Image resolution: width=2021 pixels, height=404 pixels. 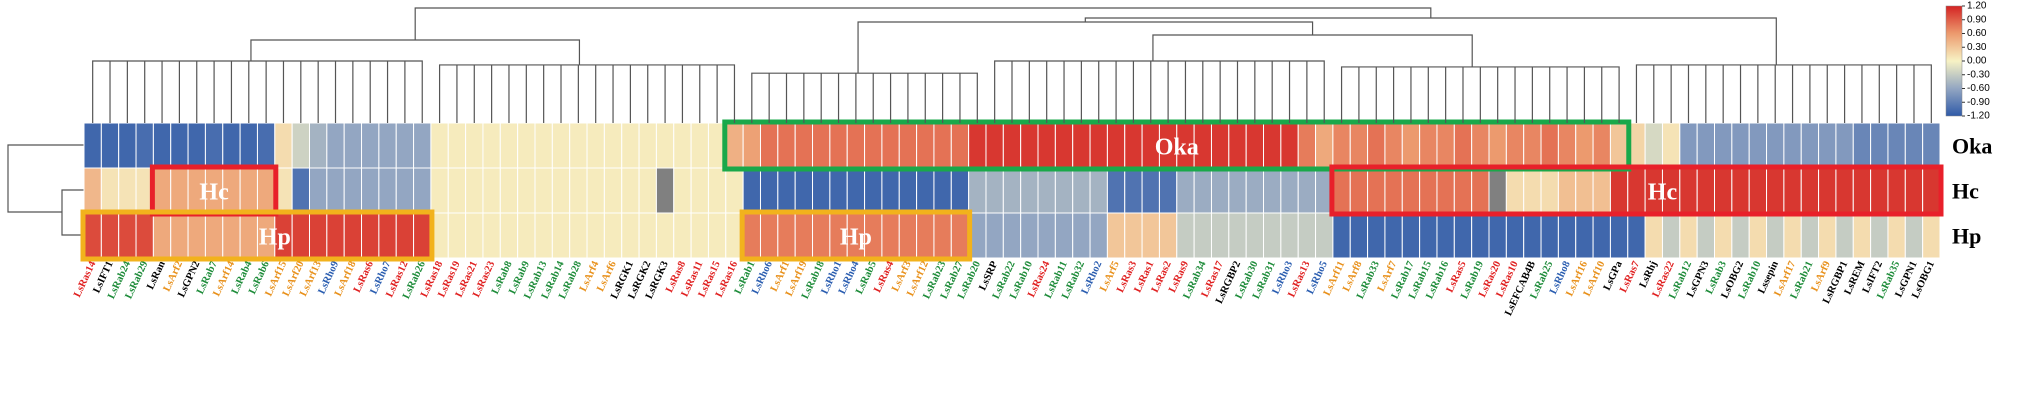 I want to click on colorbar-tick-label: 0.00, so click(x=1977, y=61).